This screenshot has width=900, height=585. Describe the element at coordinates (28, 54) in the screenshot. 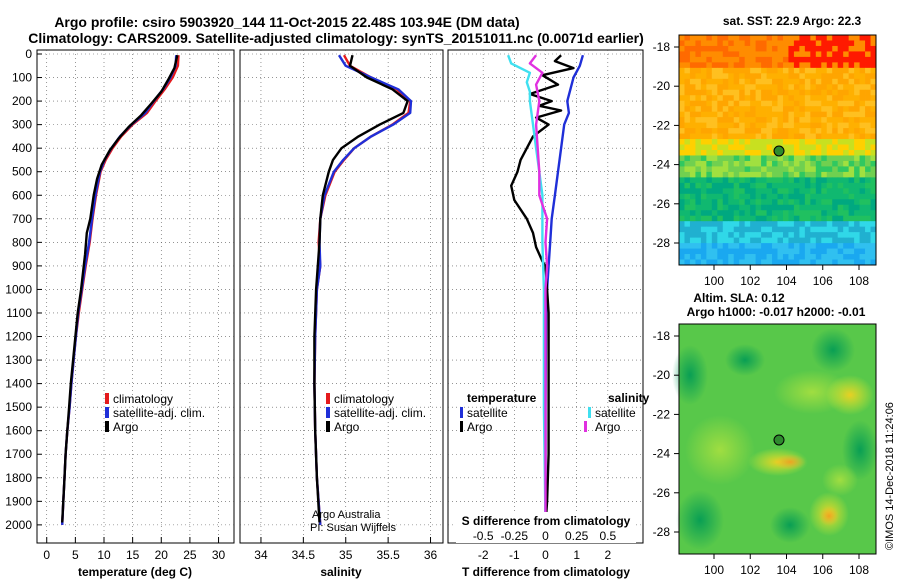

I see `depth-tick-label: 0` at that location.